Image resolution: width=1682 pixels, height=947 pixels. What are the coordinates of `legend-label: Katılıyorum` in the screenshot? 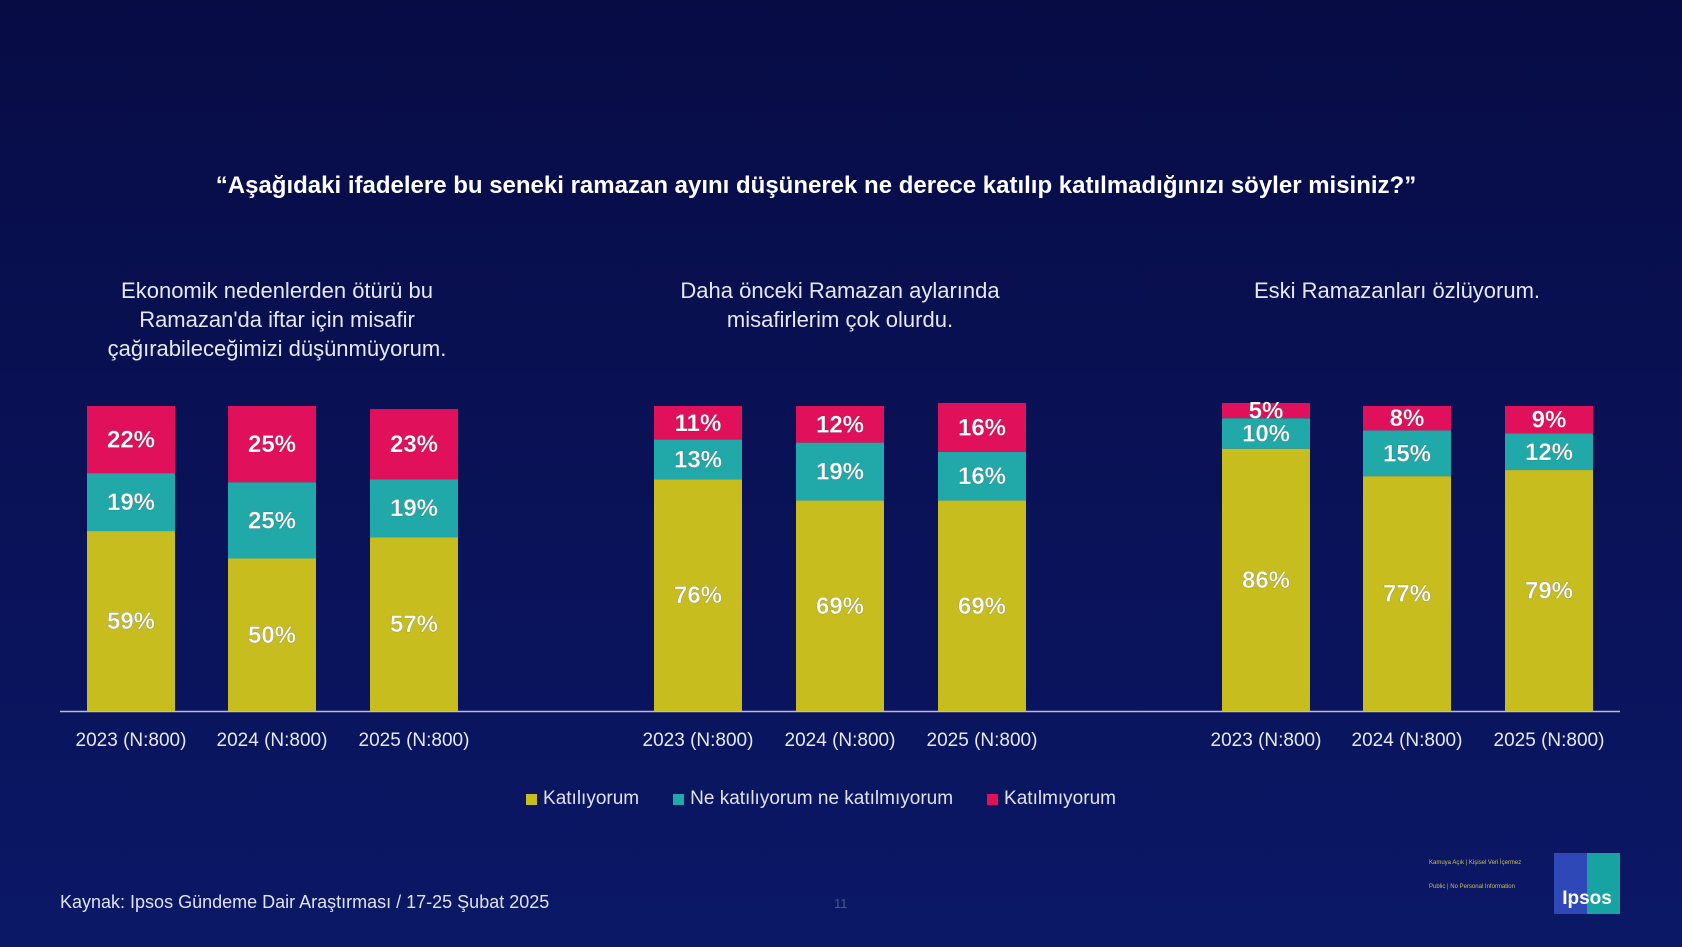 It's located at (591, 798).